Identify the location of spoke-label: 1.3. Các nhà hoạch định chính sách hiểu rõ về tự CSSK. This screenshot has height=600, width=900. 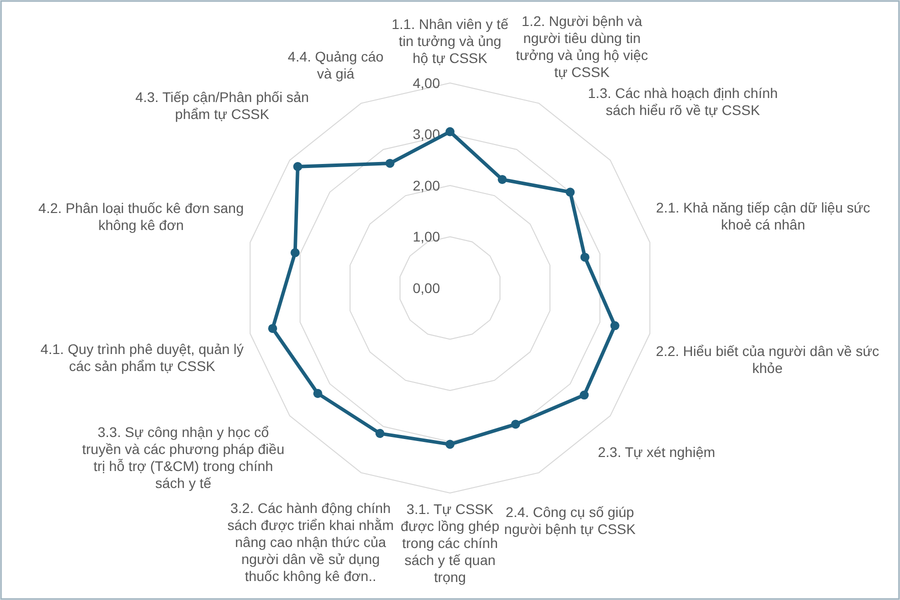
(683, 101).